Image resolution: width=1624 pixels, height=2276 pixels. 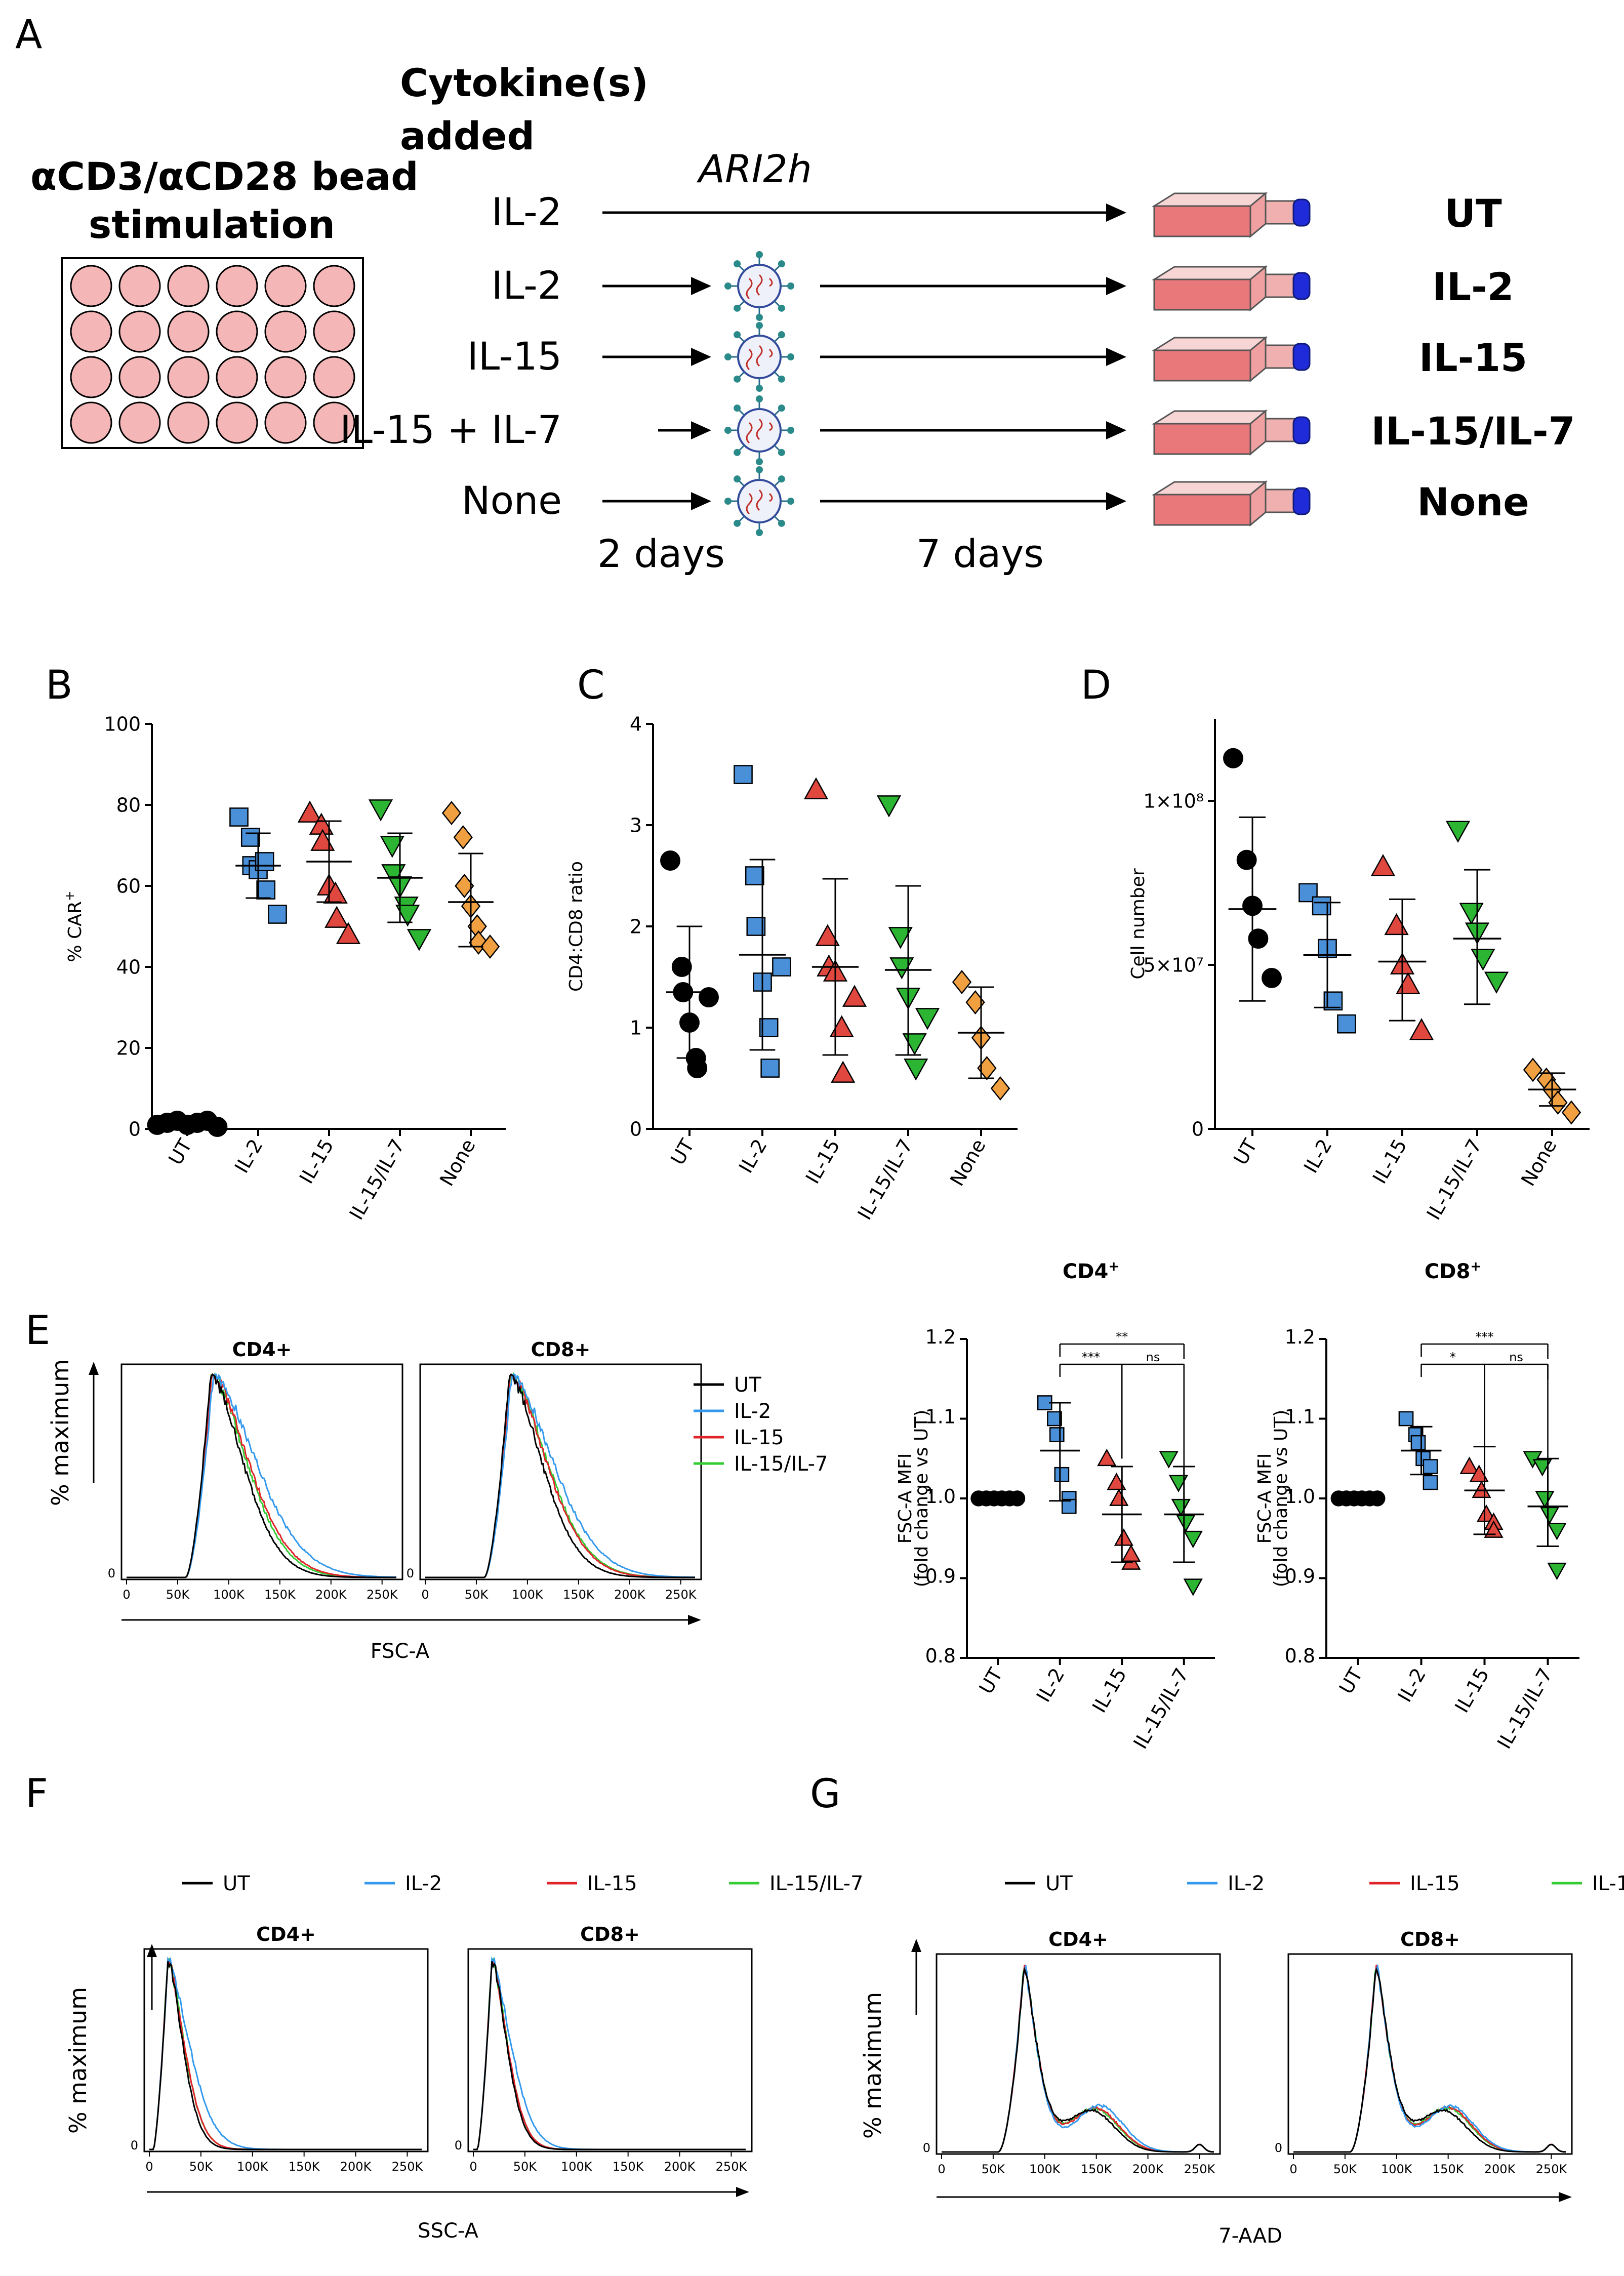 I want to click on panel-label-e: E, so click(x=37, y=1331).